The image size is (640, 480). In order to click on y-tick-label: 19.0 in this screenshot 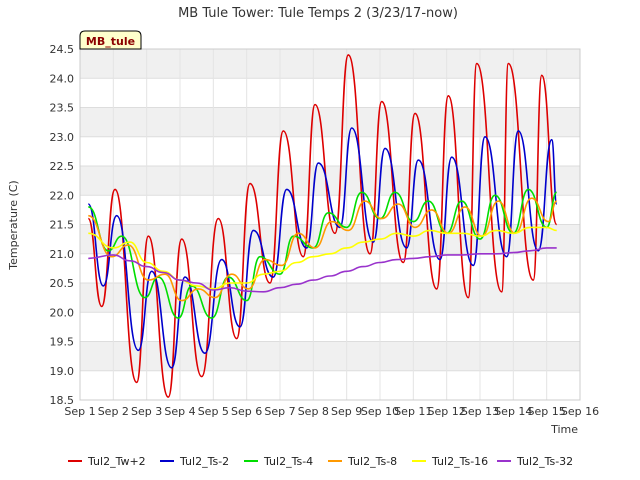, I will do `click(62, 371)`.